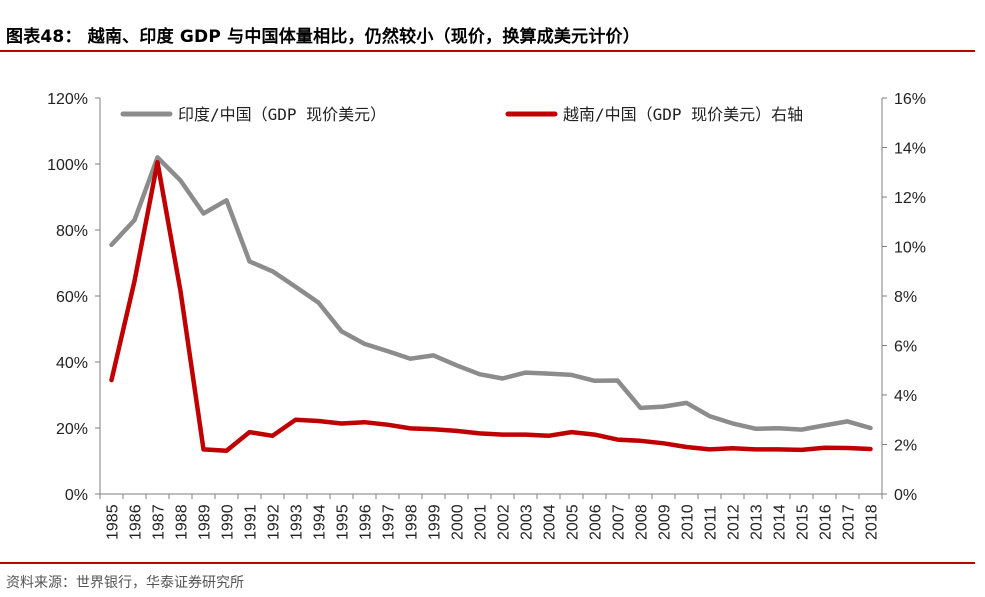  I want to click on left-tick-label: 40%, so click(72, 363).